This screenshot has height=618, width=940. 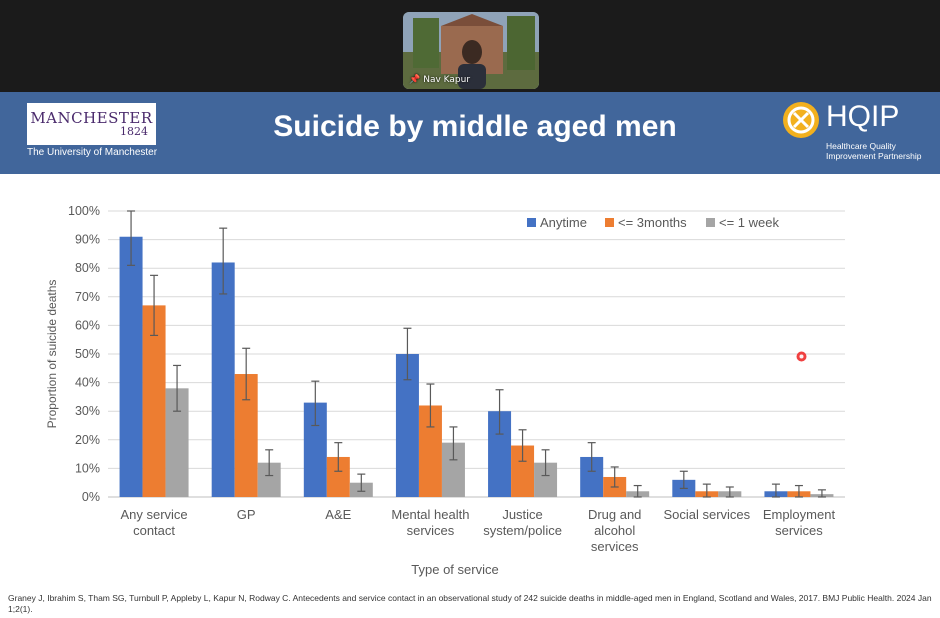 I want to click on y-tick-label: 0%, so click(x=91, y=497).